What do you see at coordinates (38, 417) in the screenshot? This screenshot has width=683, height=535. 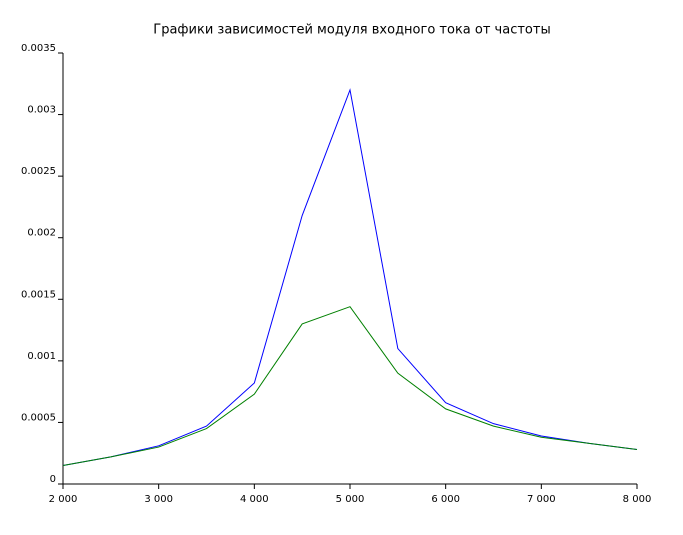 I see `y-tick-label: 0.0005` at bounding box center [38, 417].